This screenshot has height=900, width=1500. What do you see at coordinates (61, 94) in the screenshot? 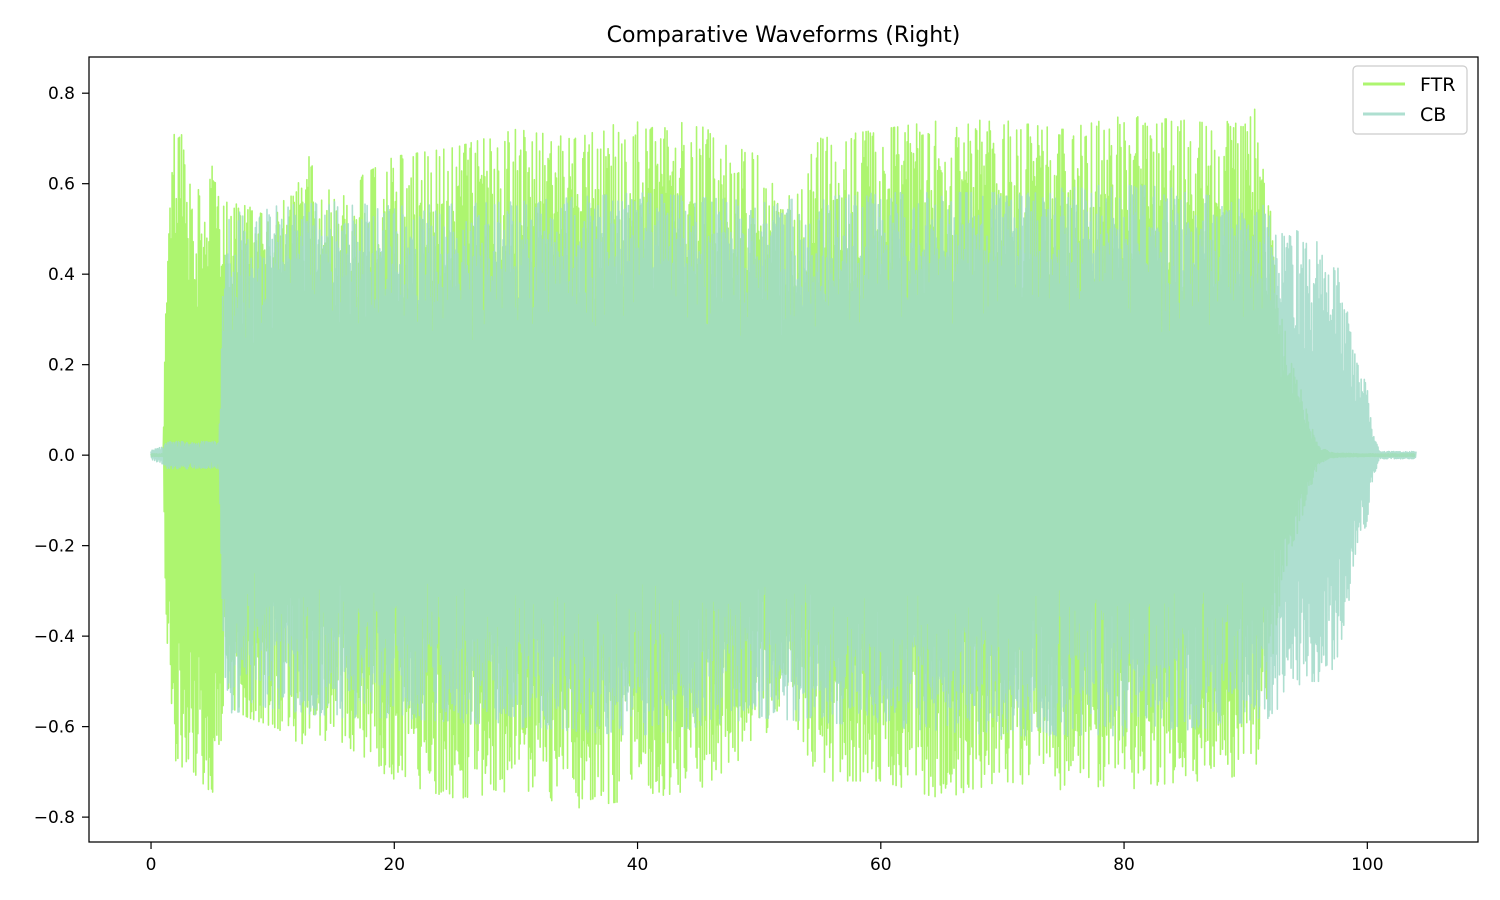
I see `y-tick-label: 0.8` at bounding box center [61, 94].